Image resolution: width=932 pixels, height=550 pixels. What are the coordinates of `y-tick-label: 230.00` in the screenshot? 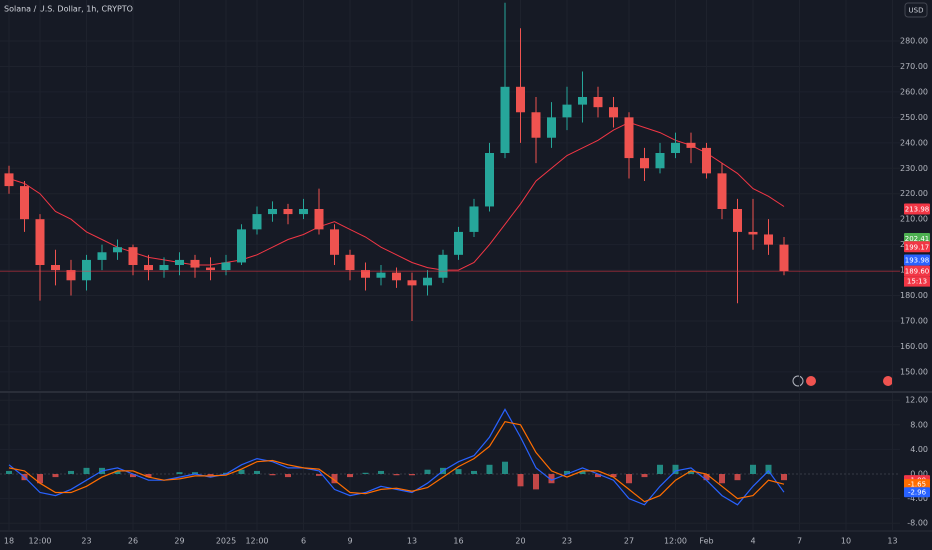 It's located at (914, 168).